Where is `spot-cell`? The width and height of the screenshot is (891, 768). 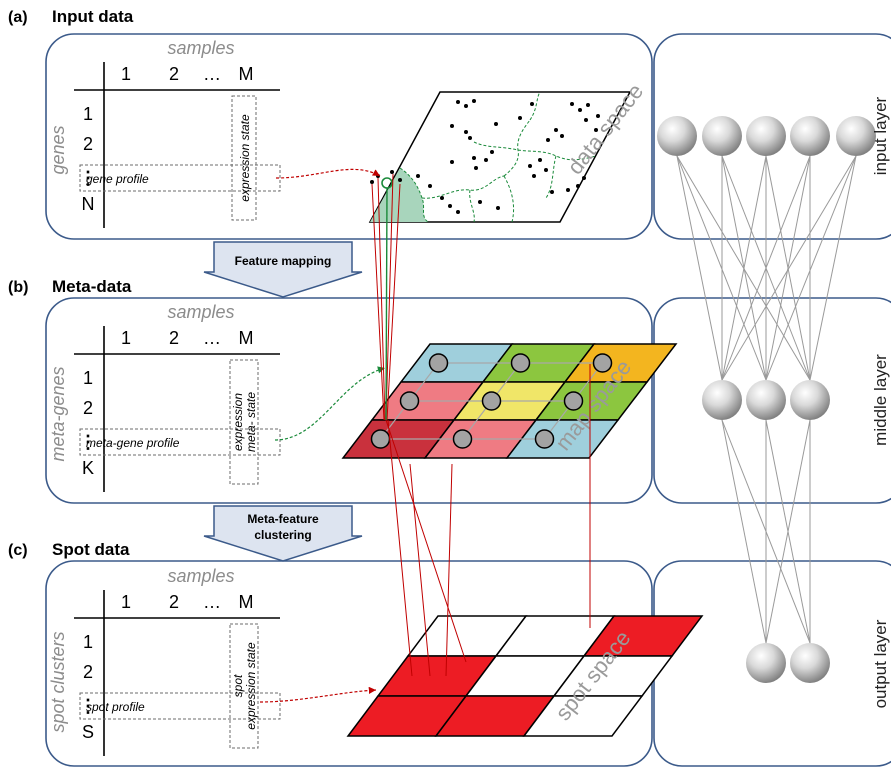 spot-cell is located at coordinates (583, 716).